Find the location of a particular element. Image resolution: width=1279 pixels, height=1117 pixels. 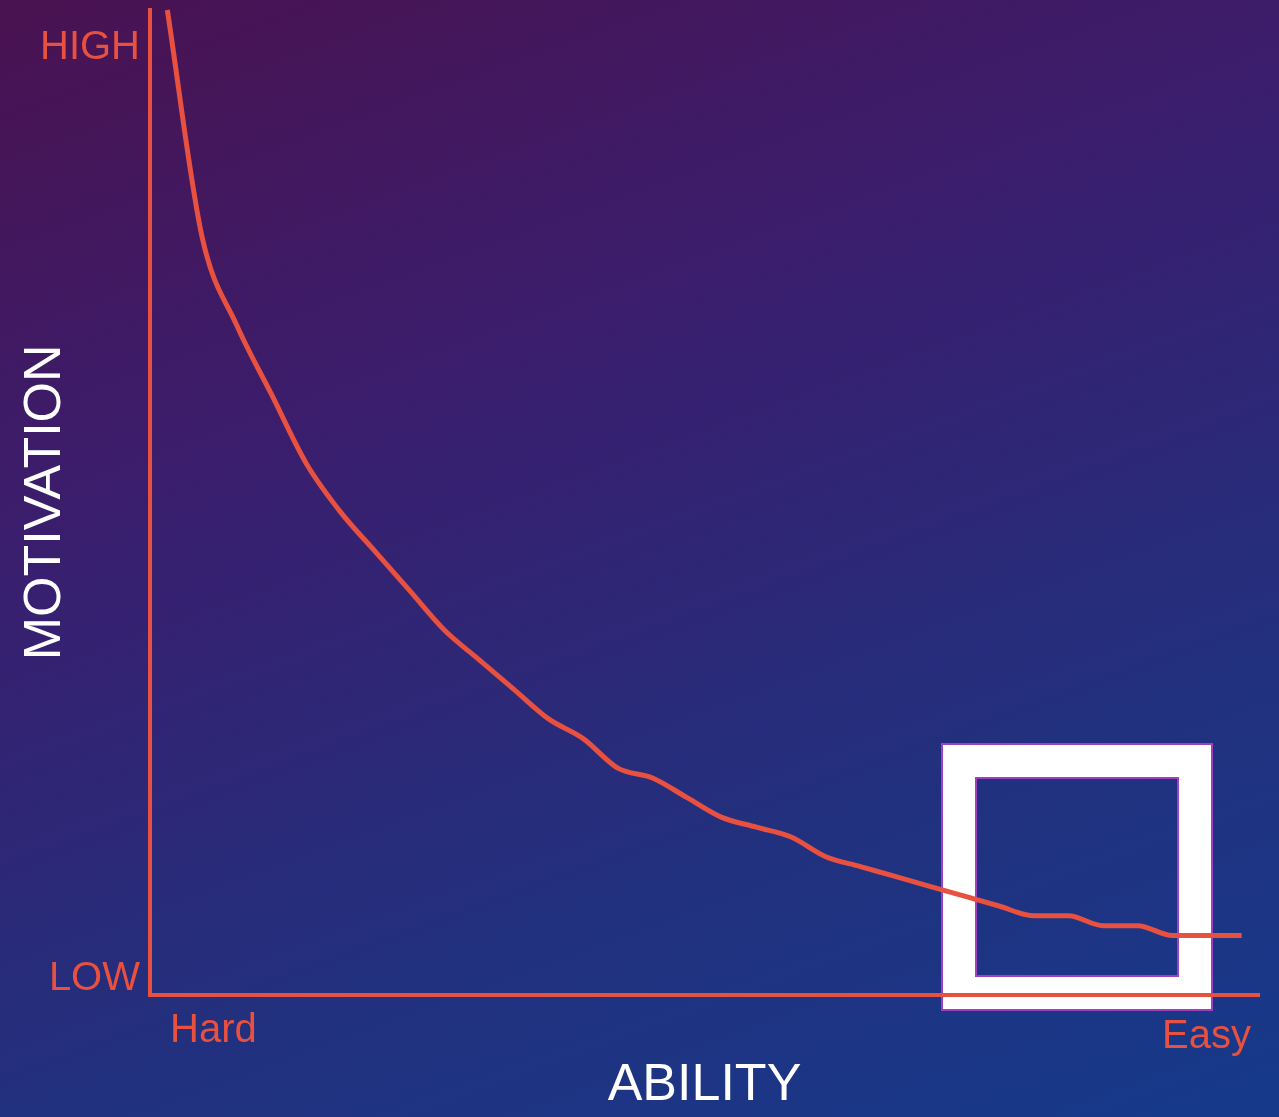

text: HIGH is located at coordinates (90, 45).